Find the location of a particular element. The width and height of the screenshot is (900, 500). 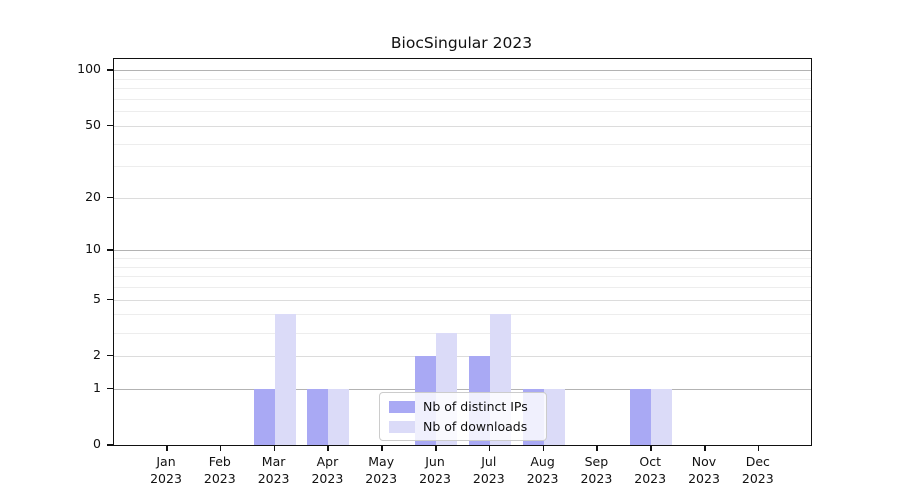

bar-oct-ips is located at coordinates (641, 416).